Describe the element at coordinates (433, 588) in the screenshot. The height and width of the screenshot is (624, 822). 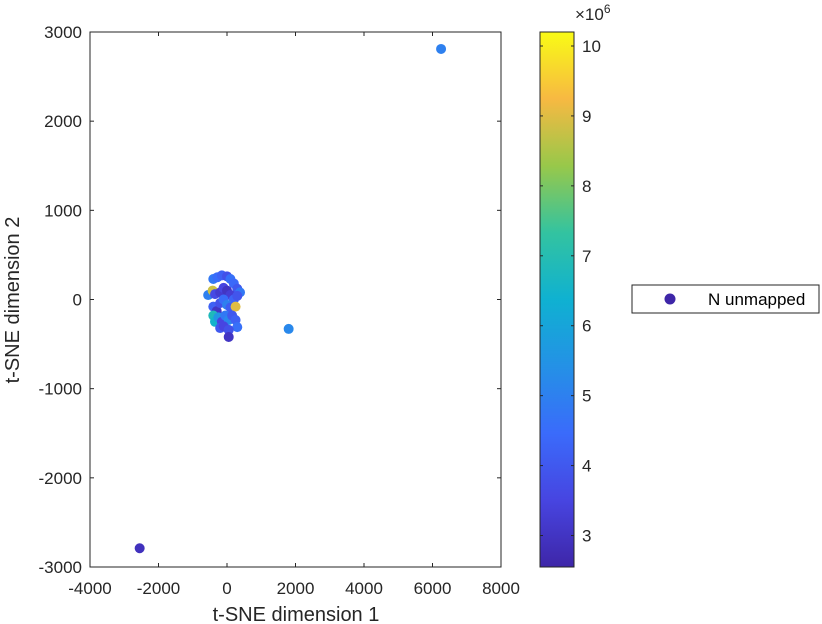
I see `x-tick-label: 6000` at that location.